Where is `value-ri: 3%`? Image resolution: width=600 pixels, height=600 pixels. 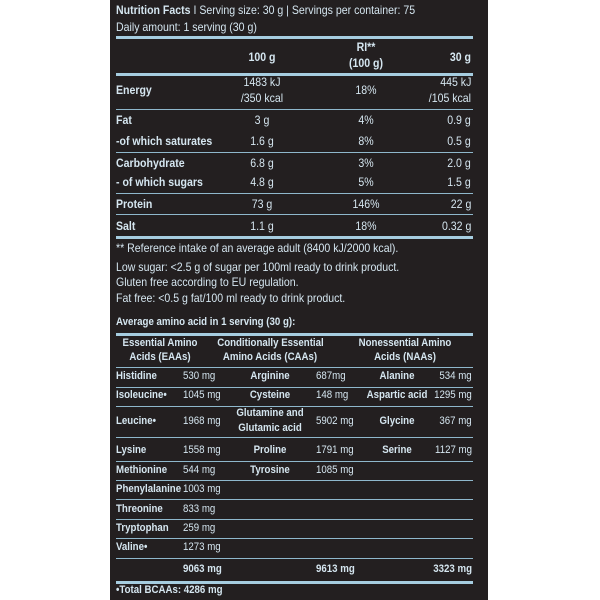
value-ri: 3% is located at coordinates (366, 163).